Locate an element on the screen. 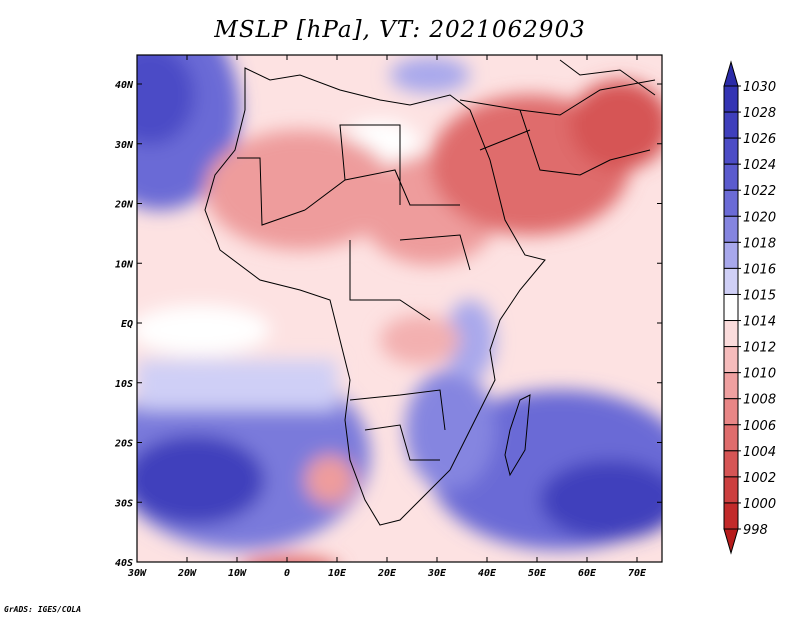  lon-label: 20W is located at coordinates (187, 573).